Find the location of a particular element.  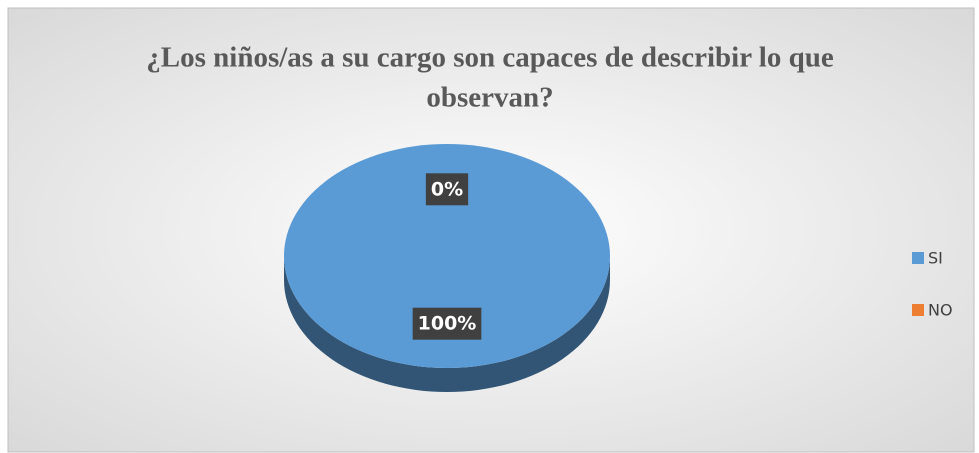

data-label: 0% is located at coordinates (447, 189).